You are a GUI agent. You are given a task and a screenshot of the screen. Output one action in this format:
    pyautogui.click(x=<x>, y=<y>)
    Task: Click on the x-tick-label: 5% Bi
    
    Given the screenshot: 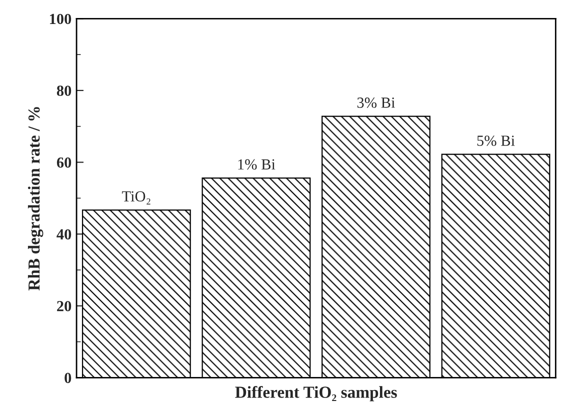 What is the action you would take?
    pyautogui.click(x=496, y=141)
    